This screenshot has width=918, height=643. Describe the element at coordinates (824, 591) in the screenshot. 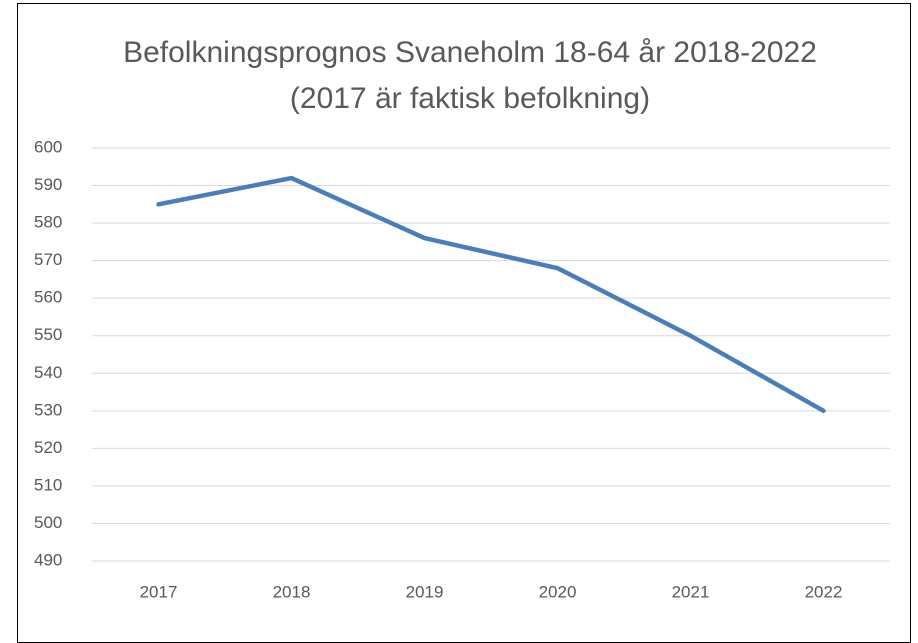

I see `x-tick-label: 2022` at that location.